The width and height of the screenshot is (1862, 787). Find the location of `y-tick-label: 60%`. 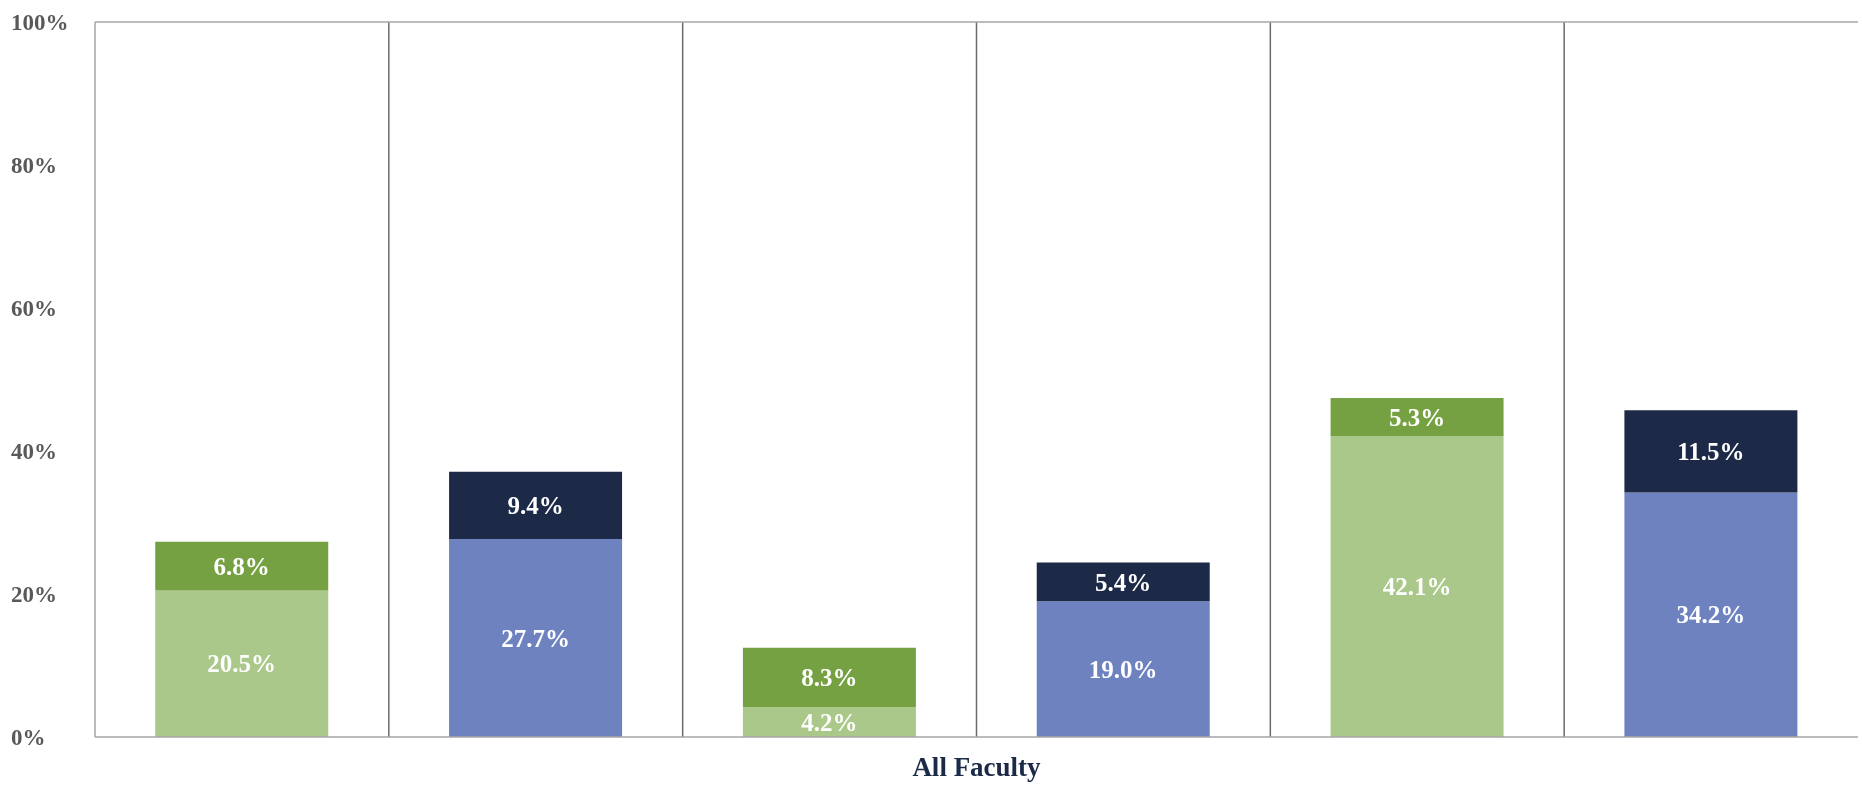

y-tick-label: 60% is located at coordinates (34, 309).